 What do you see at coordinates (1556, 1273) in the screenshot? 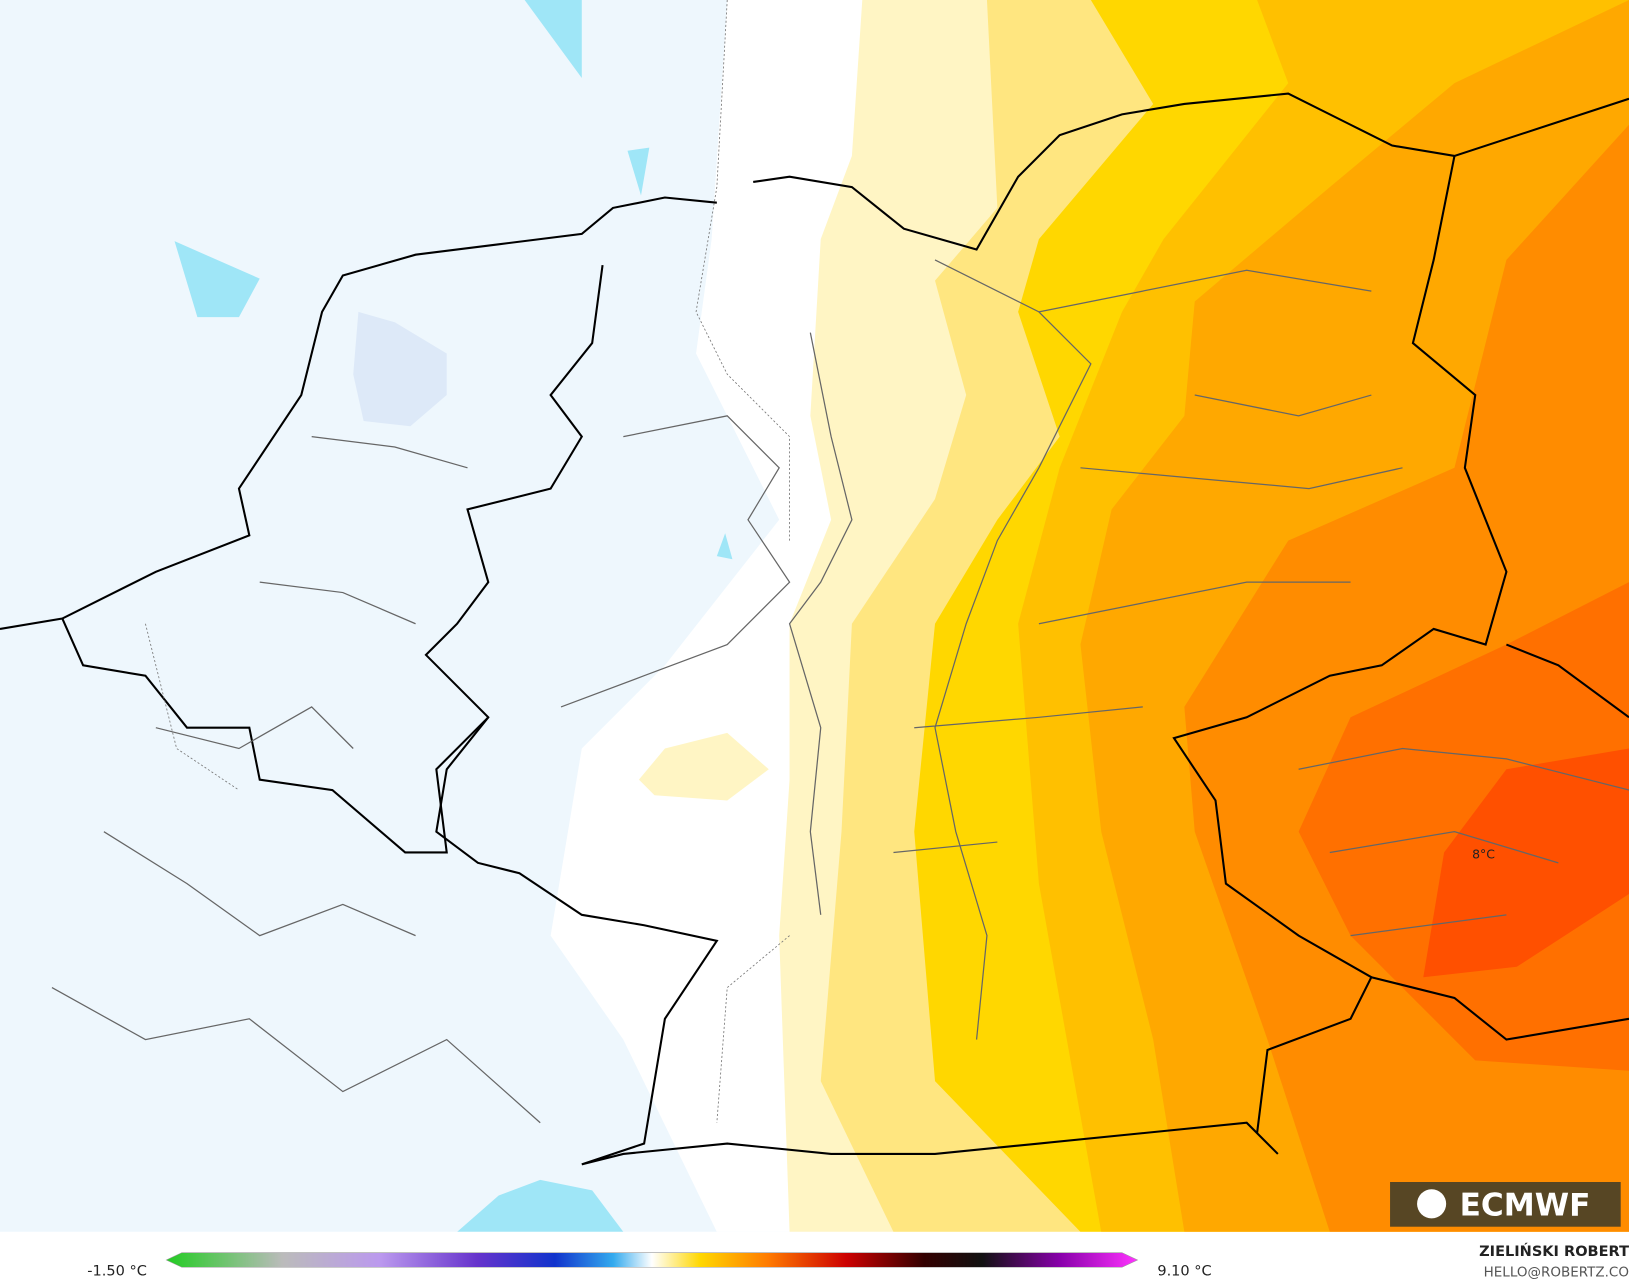
I see `credit-contact: HELLO@ROBERTZ.CO` at bounding box center [1556, 1273].